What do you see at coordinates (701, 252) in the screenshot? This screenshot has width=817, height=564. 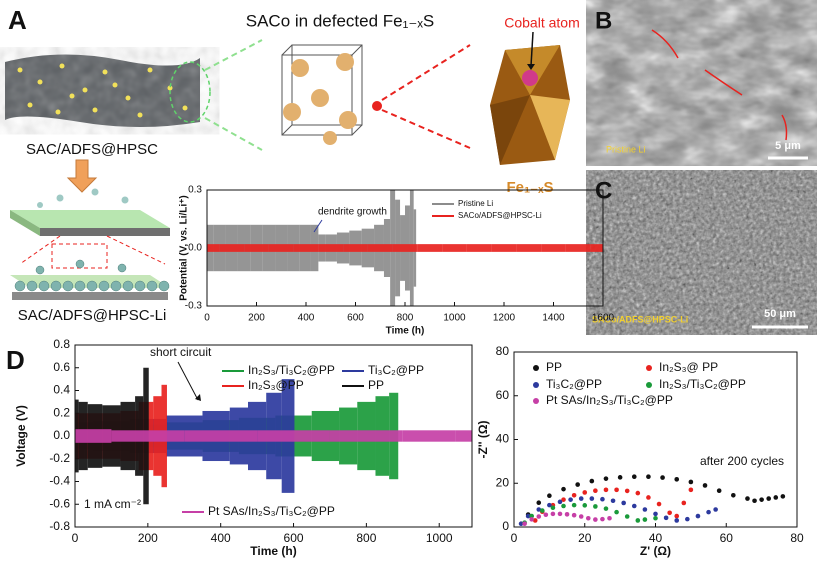 I see `sem-image-c` at bounding box center [701, 252].